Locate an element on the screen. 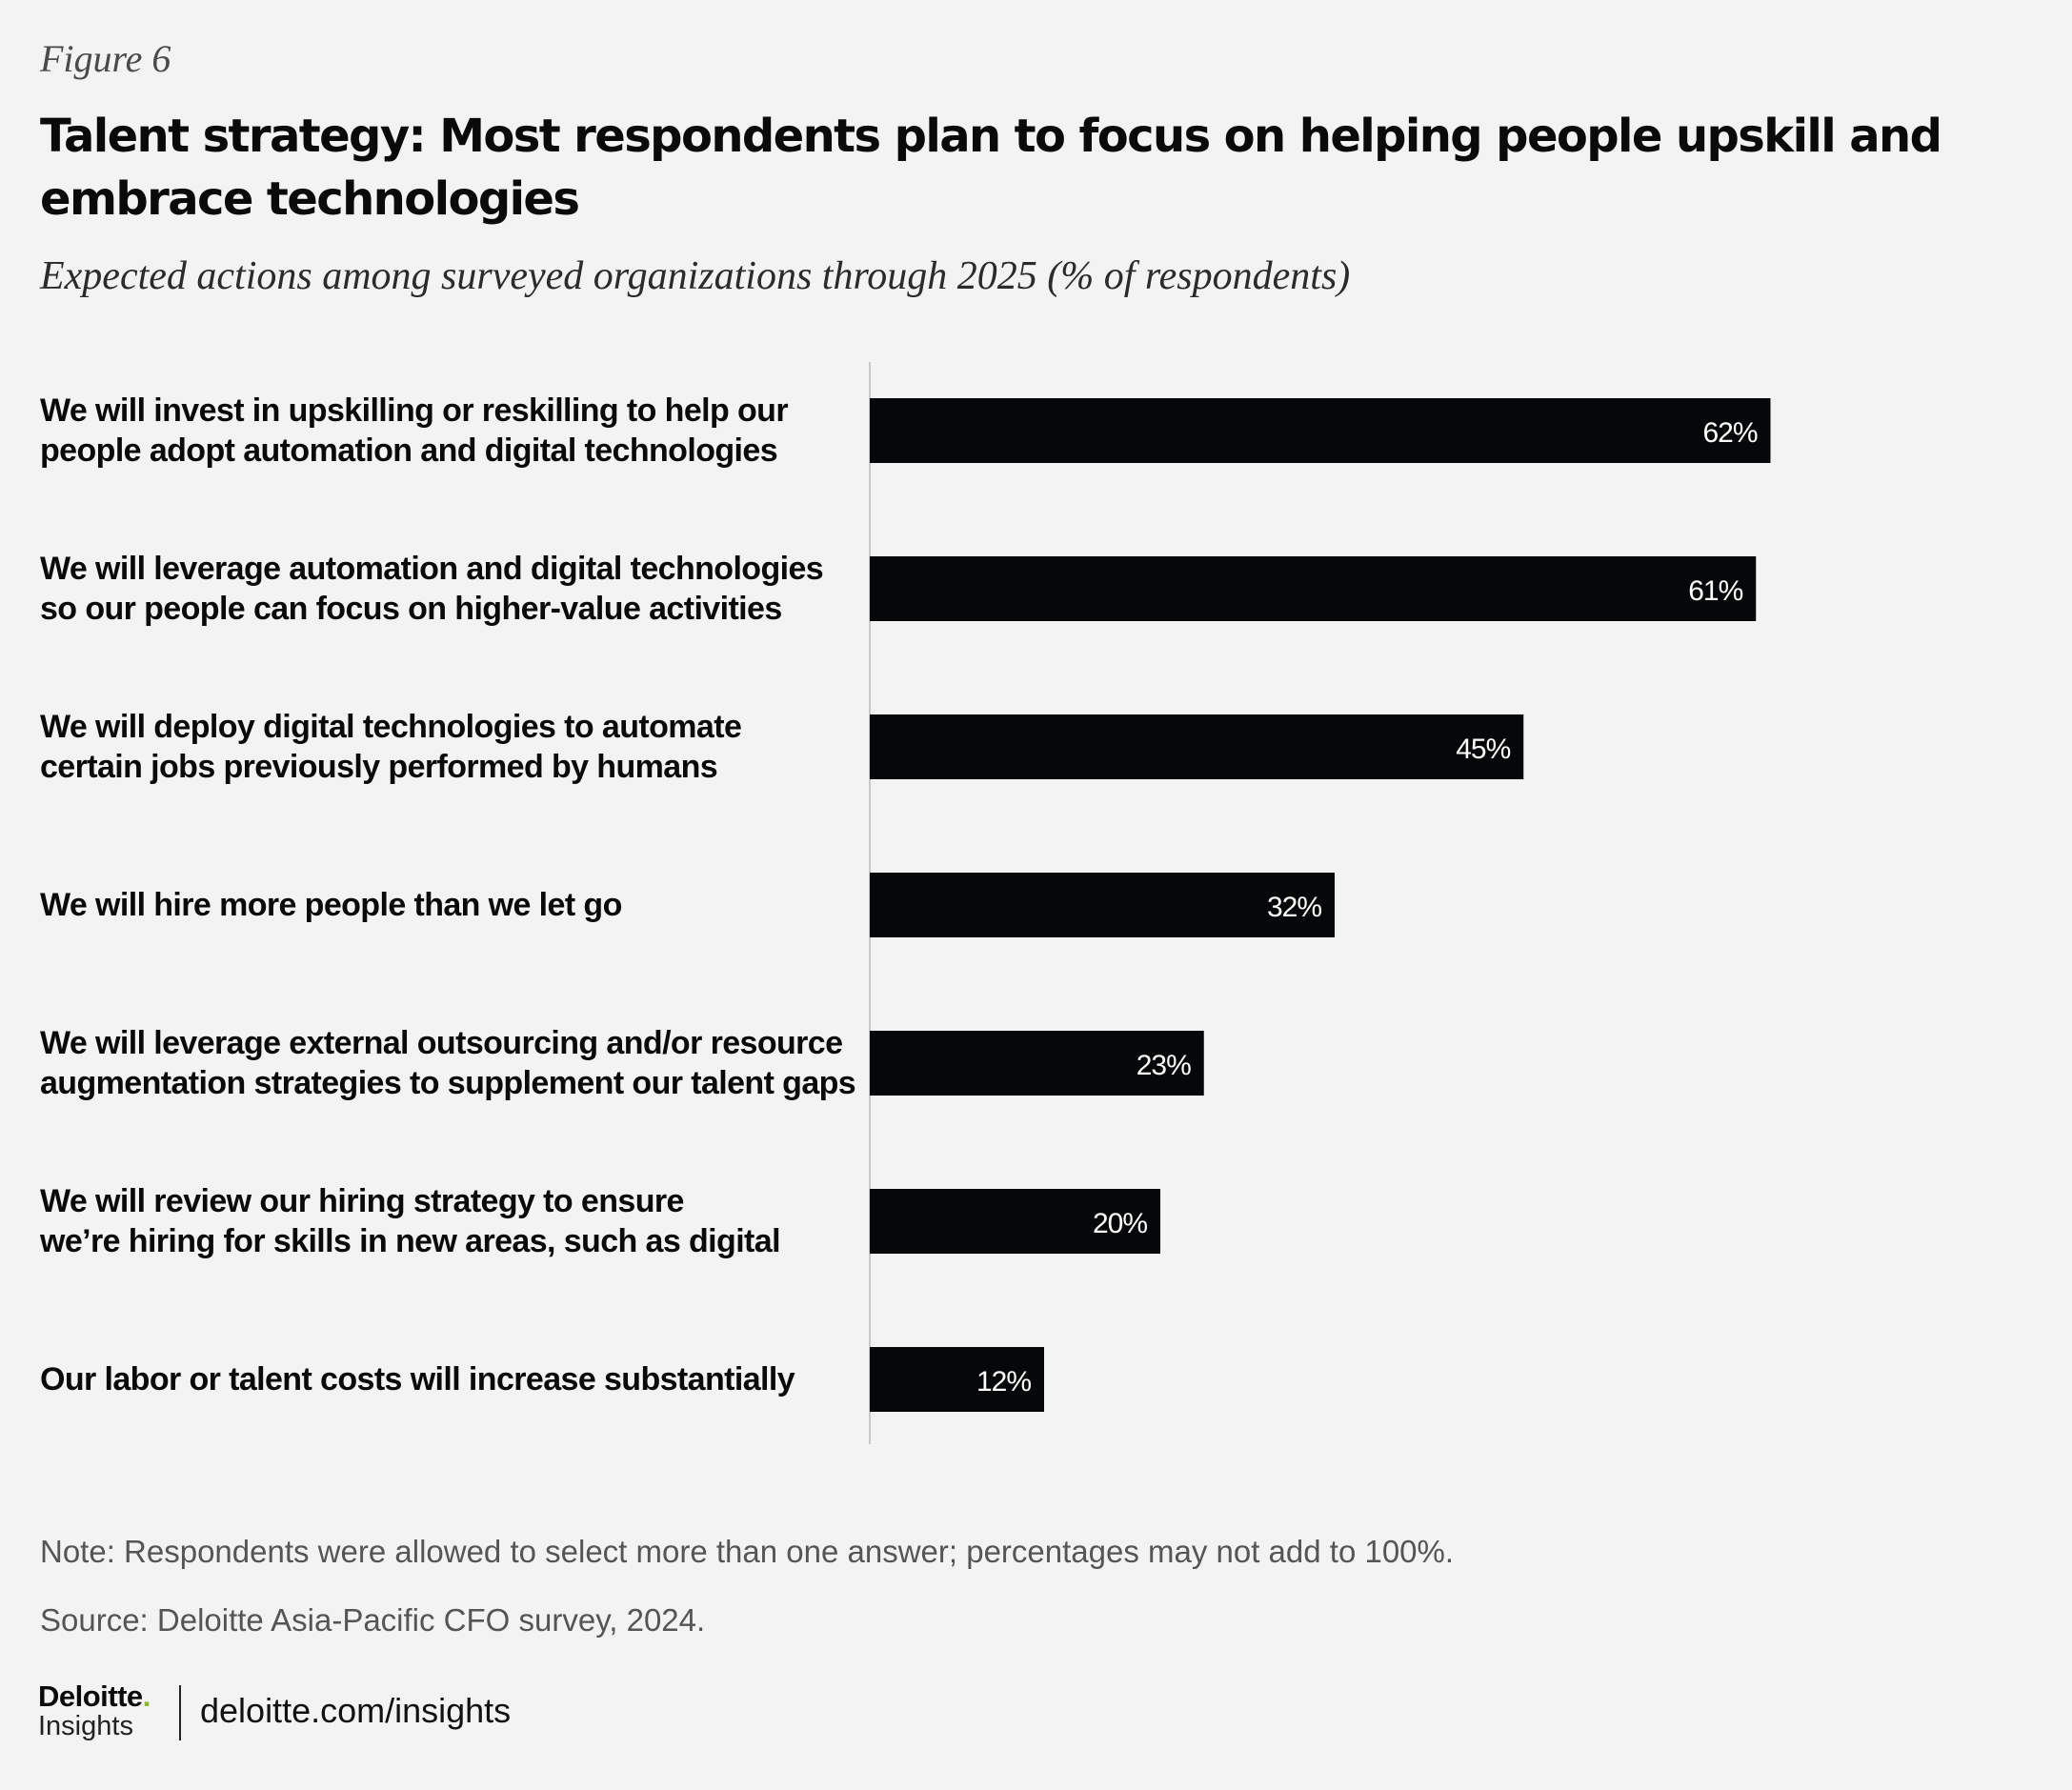 The height and width of the screenshot is (1790, 2072). footer-divider is located at coordinates (180, 1713).